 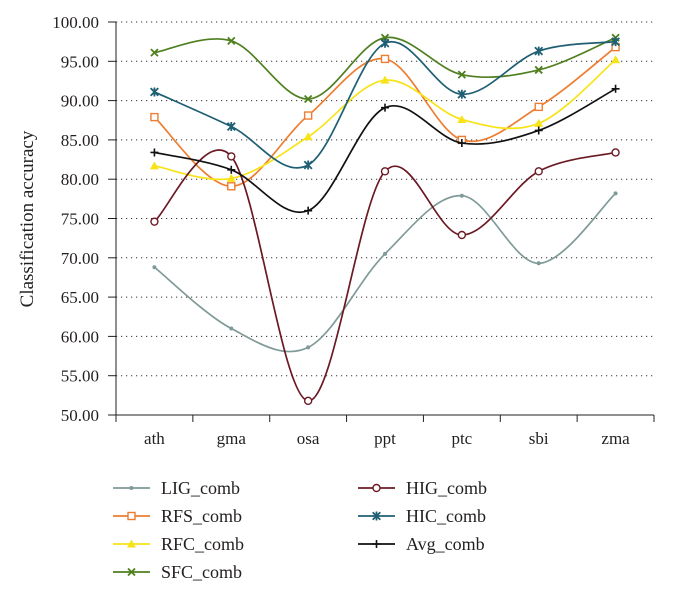 I want to click on y-tick-label: 55.00, so click(x=80, y=376).